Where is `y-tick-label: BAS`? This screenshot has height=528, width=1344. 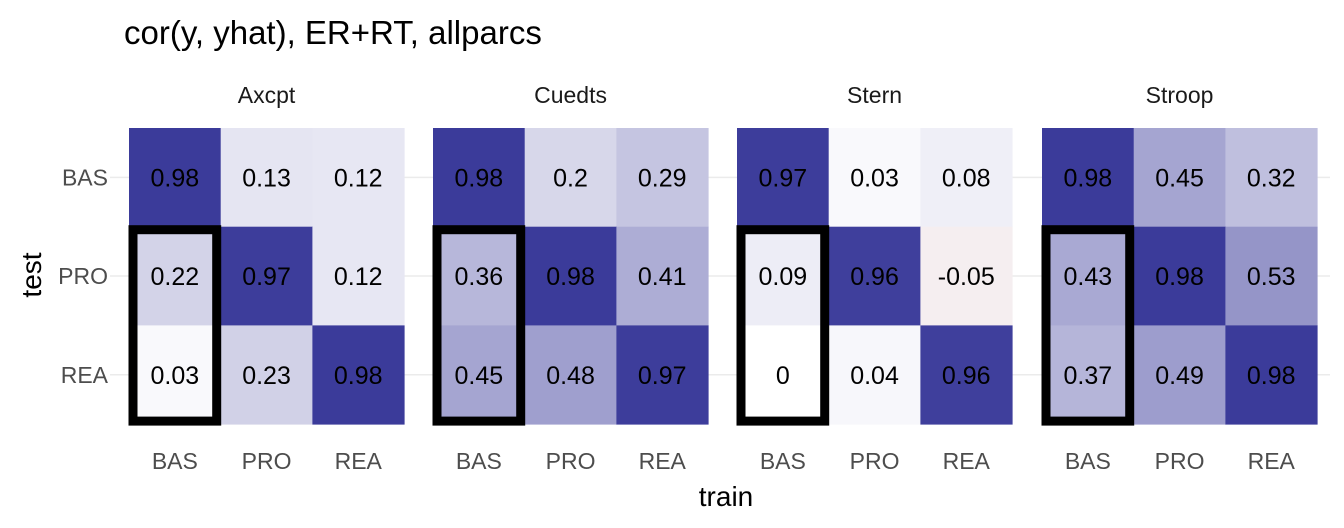 y-tick-label: BAS is located at coordinates (85, 177).